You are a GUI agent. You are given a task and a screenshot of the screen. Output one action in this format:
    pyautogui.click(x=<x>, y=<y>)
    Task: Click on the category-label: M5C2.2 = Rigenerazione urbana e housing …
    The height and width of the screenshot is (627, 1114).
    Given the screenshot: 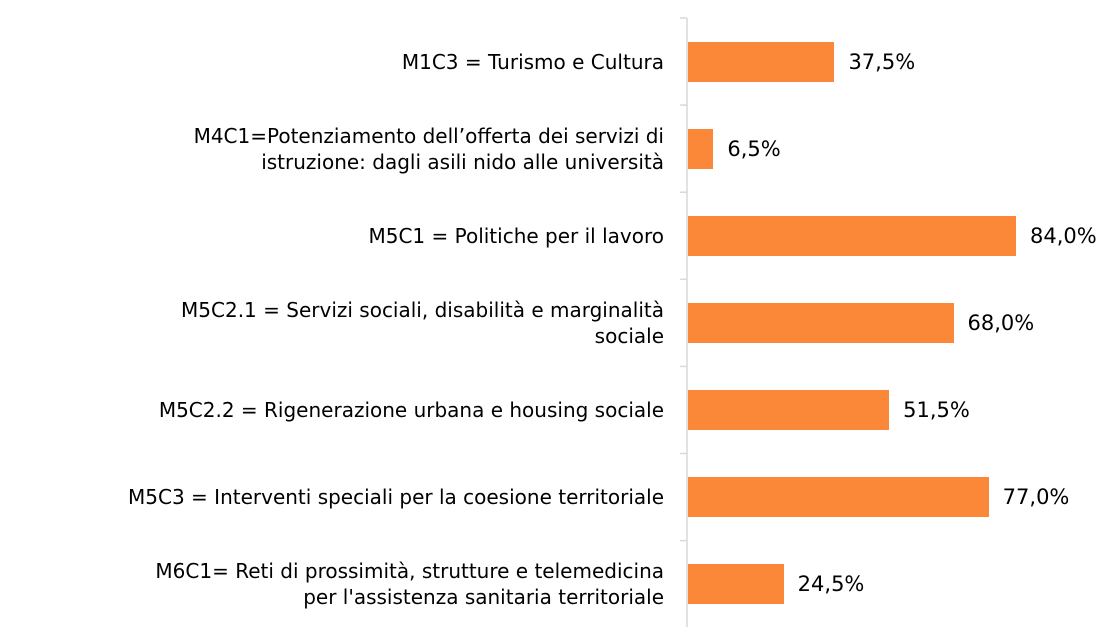 What is the action you would take?
    pyautogui.click(x=411, y=409)
    